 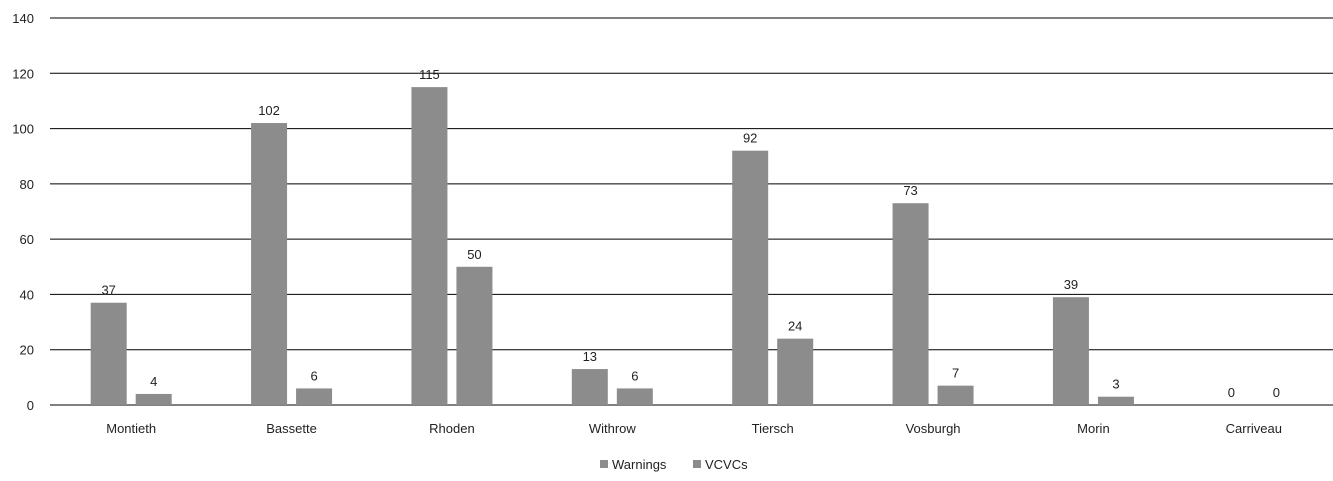 I want to click on y-tick-label: 80, so click(x=27, y=184).